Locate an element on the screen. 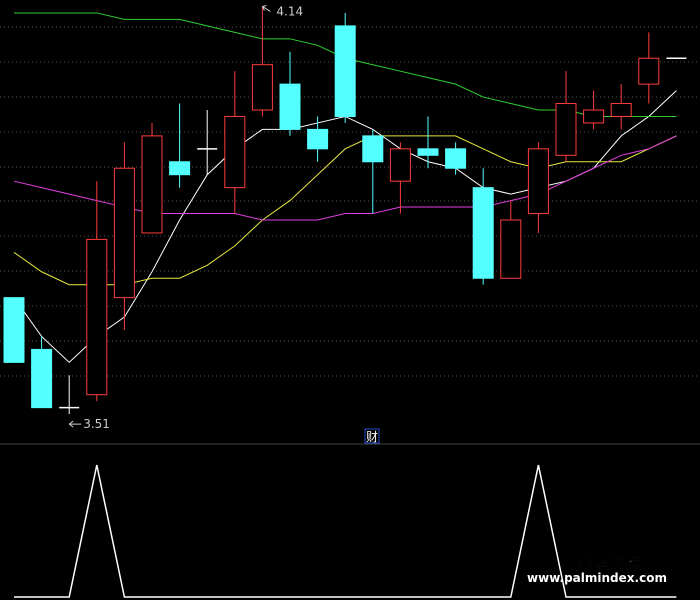  max-arrow is located at coordinates (266, 8).